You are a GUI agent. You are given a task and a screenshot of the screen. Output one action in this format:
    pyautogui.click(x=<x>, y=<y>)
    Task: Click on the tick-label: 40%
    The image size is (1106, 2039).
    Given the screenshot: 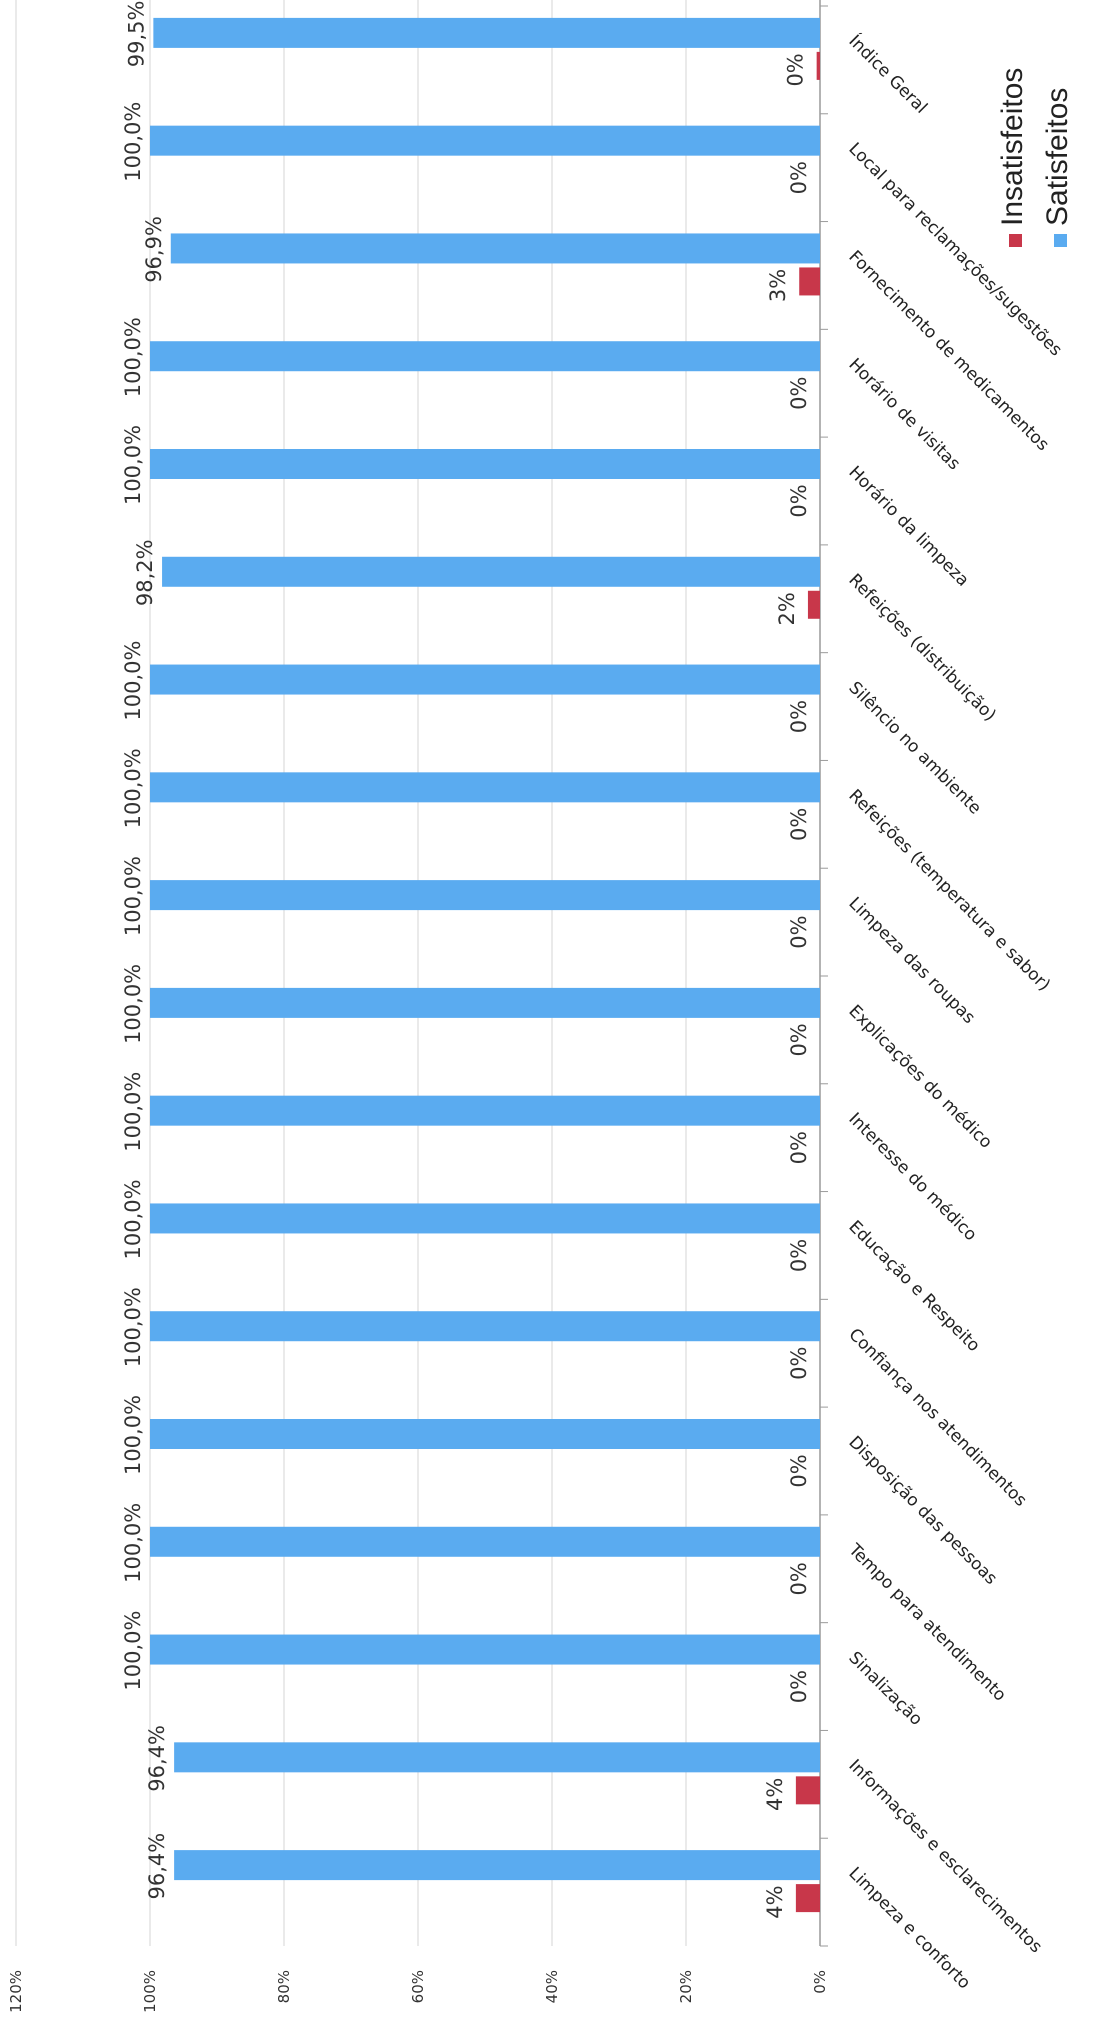 What is the action you would take?
    pyautogui.click(x=552, y=1986)
    